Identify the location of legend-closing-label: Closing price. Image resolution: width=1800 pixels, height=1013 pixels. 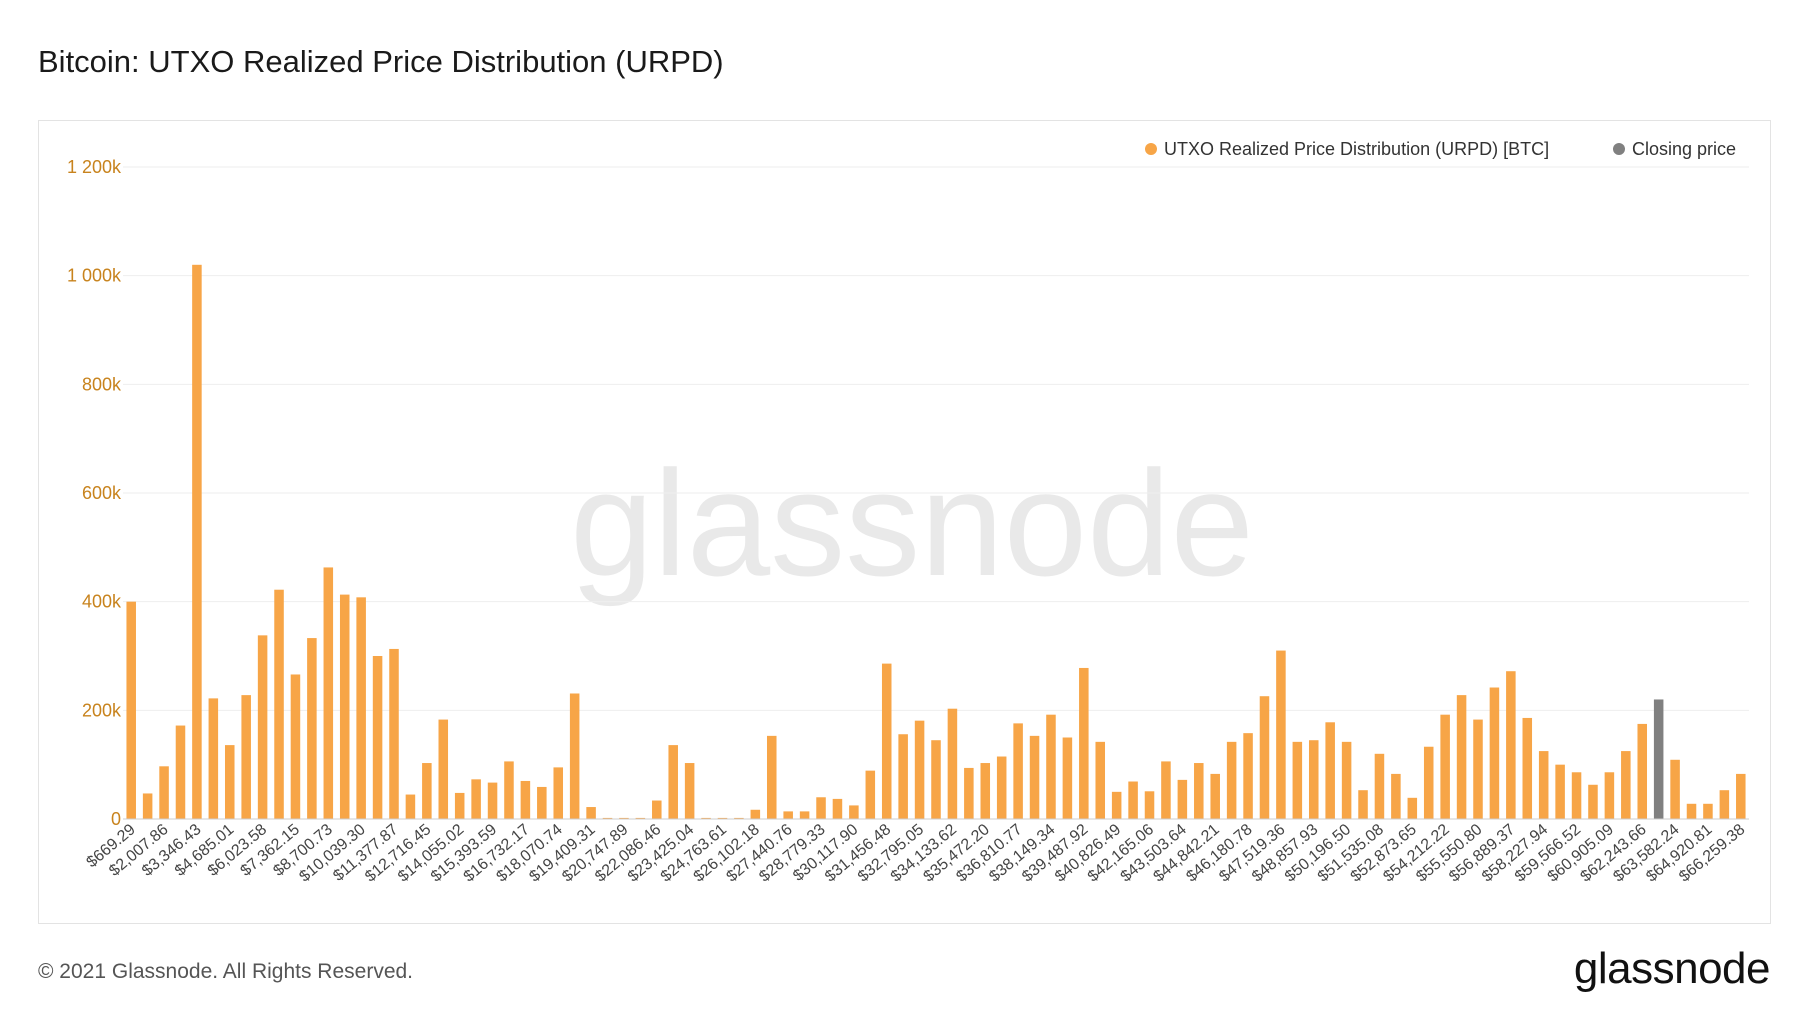
(1684, 149).